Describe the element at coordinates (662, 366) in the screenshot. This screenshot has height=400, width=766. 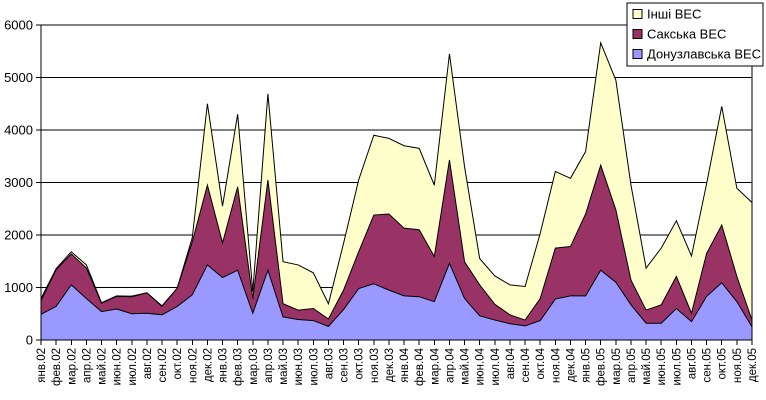
I see `x-axis-label: июн.05` at that location.